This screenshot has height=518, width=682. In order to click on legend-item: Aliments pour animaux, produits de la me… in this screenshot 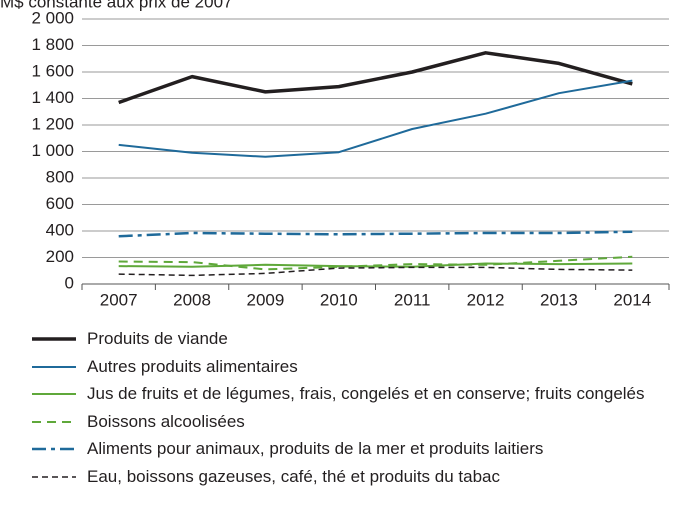, I will do `click(356, 449)`.